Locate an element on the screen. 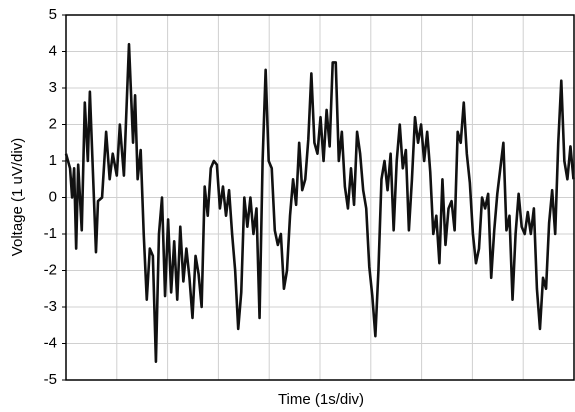  y-tick-label: 2 is located at coordinates (53, 123).